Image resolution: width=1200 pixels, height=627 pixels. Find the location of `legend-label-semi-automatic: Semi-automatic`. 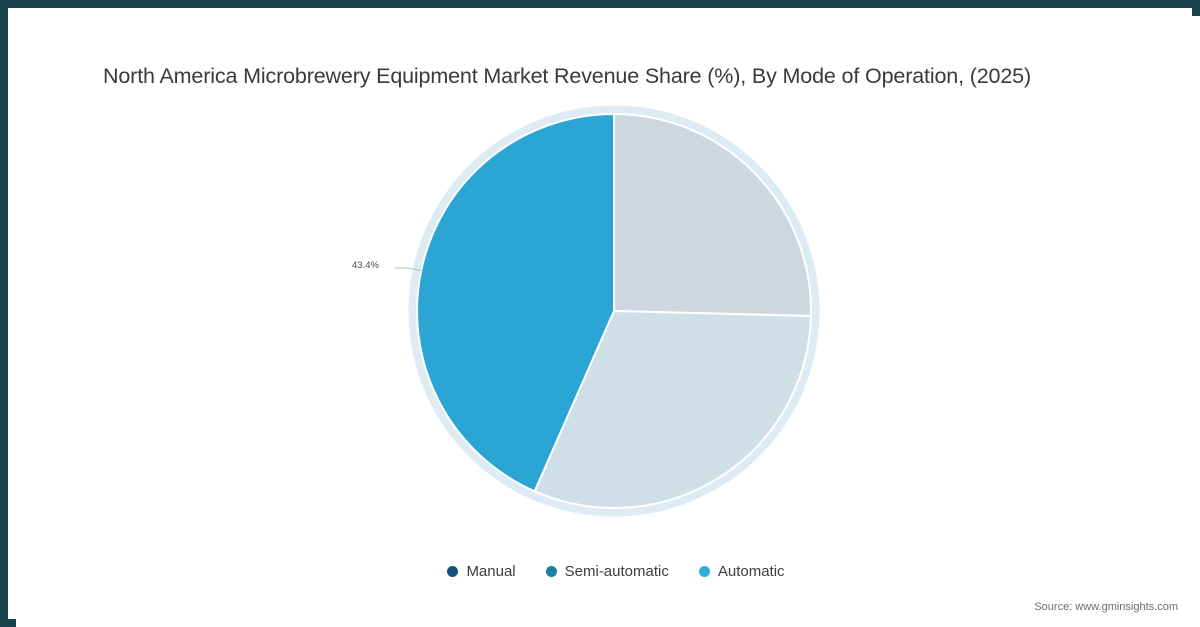

legend-label-semi-automatic: Semi-automatic is located at coordinates (616, 571).